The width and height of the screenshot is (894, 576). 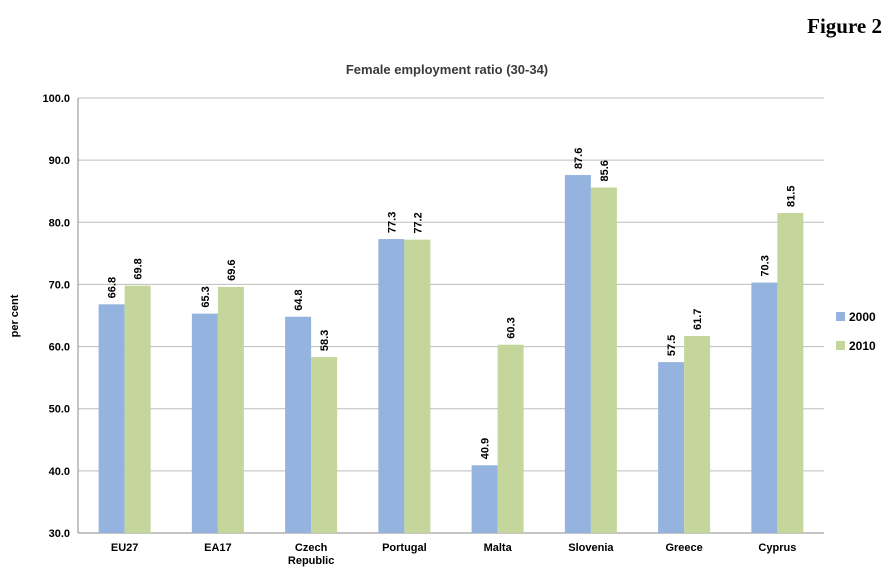 I want to click on data-label: 69.8, so click(x=139, y=268).